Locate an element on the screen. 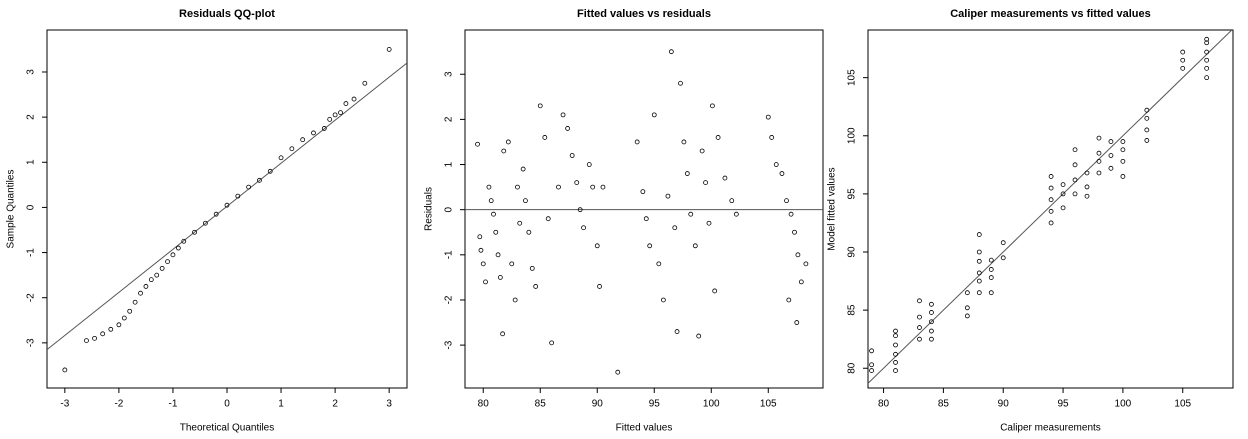 The width and height of the screenshot is (1248, 439). y-tick-label: -2 is located at coordinates (449, 299).